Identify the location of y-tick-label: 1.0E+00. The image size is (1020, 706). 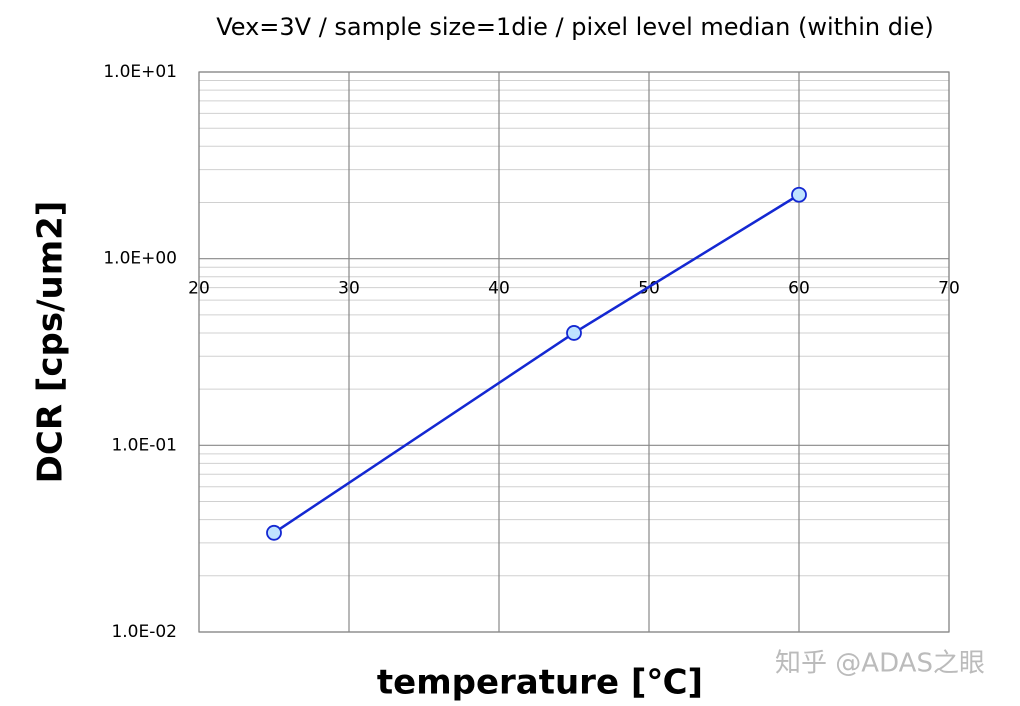
(140, 259).